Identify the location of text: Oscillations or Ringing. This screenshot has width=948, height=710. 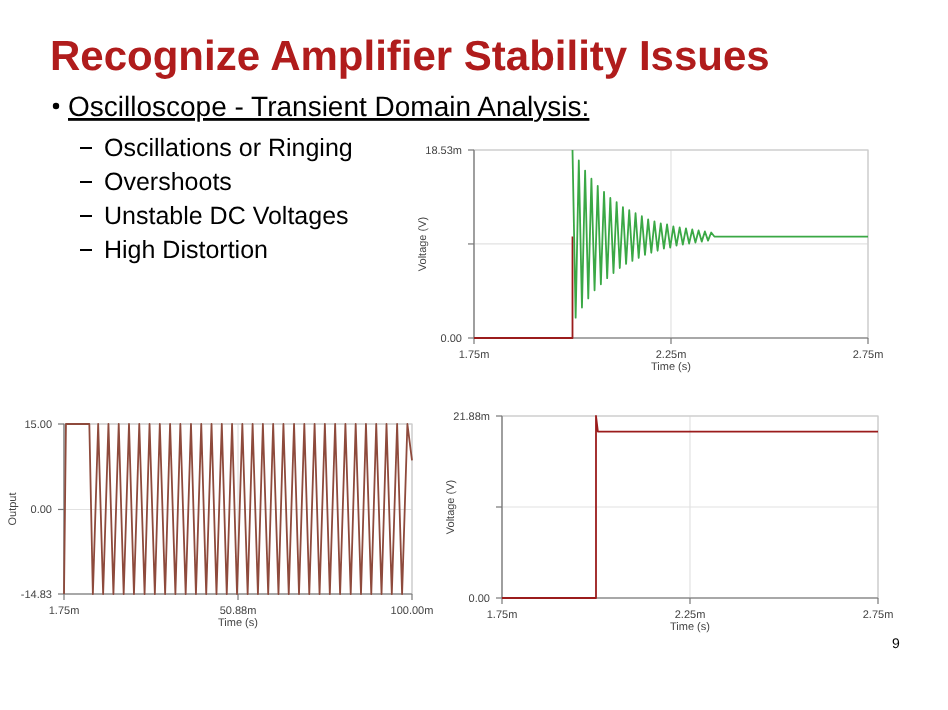
(228, 148).